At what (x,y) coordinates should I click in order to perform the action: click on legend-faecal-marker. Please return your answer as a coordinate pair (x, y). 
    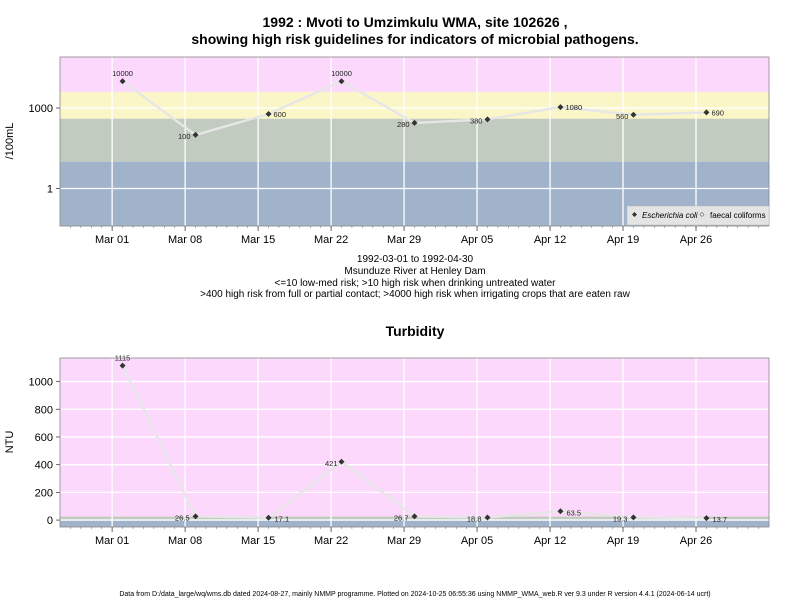
    Looking at the image, I should click on (702, 214).